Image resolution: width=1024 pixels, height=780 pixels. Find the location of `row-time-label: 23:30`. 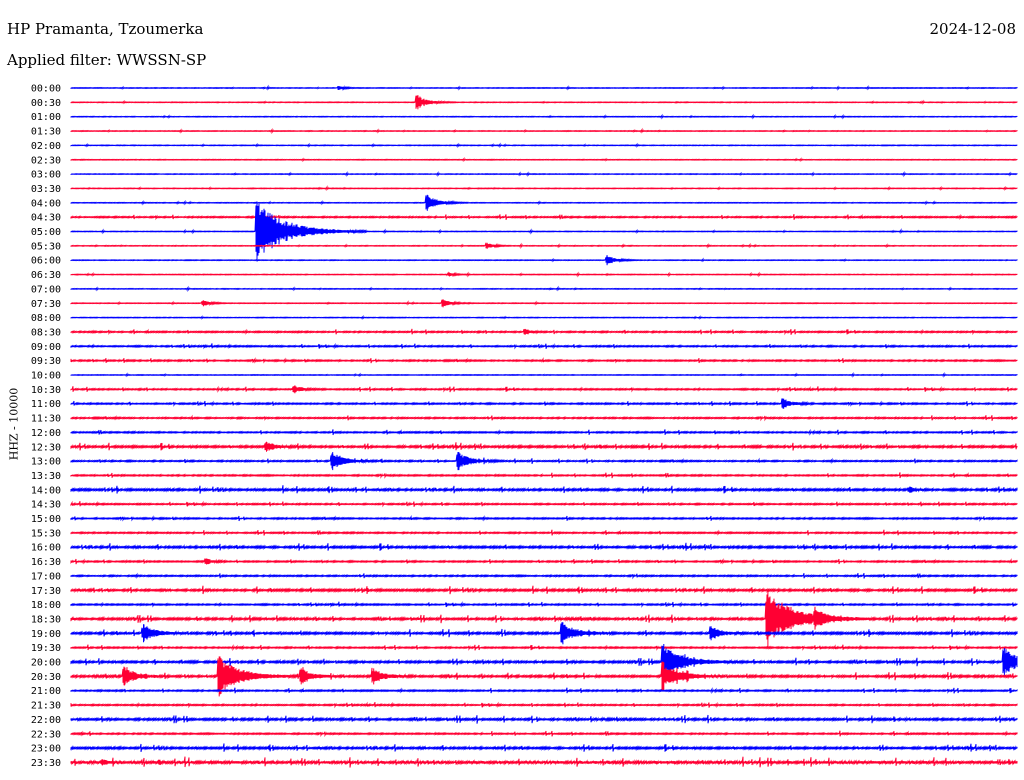

row-time-label: 23:30 is located at coordinates (46, 763).